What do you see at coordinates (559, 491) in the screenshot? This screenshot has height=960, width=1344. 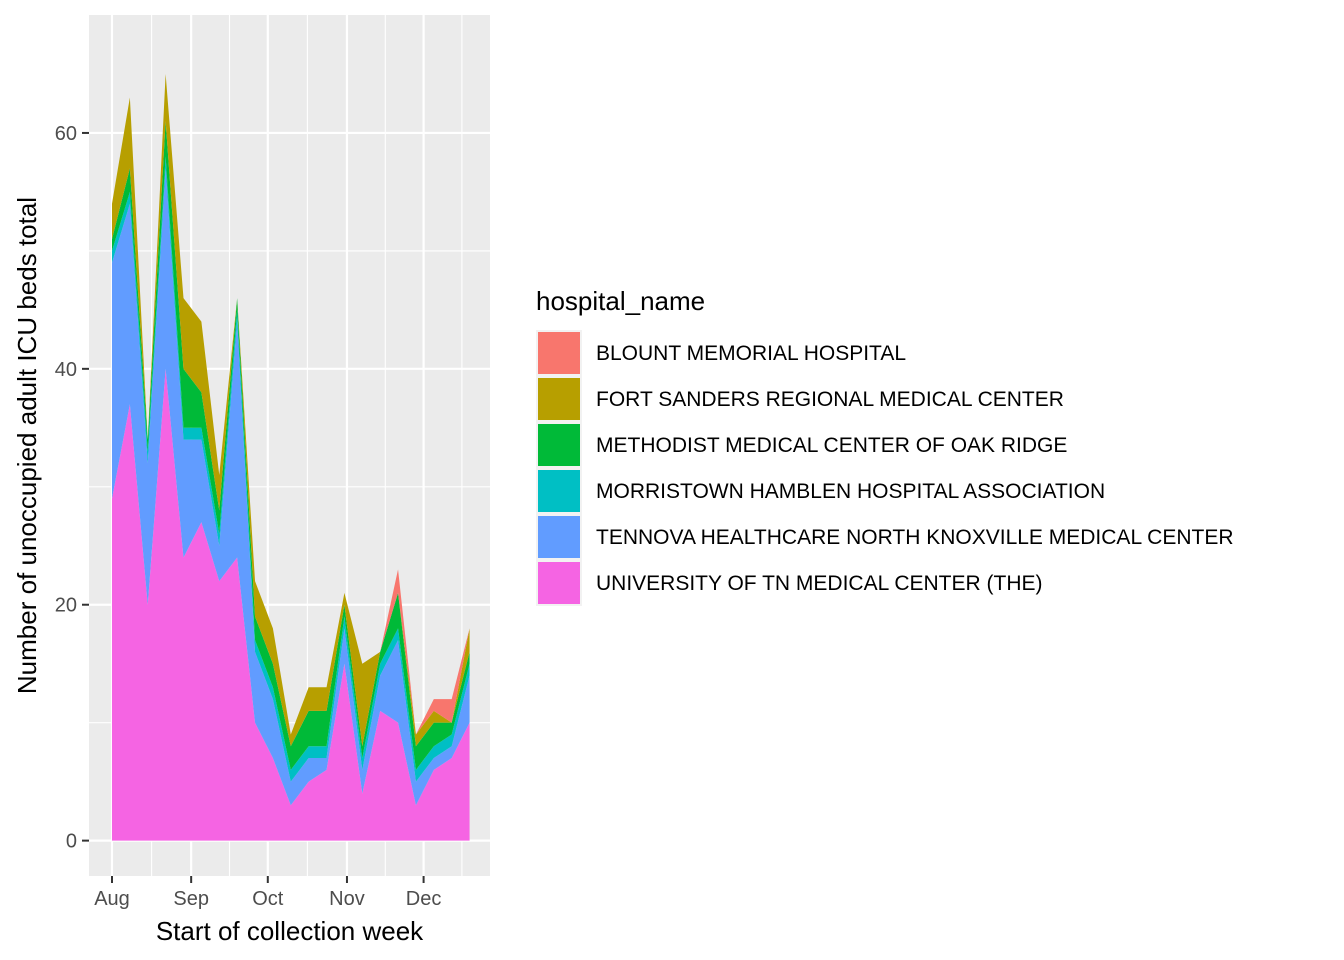 I see `legend-swatch-morristown-hamblen-hospital-association` at bounding box center [559, 491].